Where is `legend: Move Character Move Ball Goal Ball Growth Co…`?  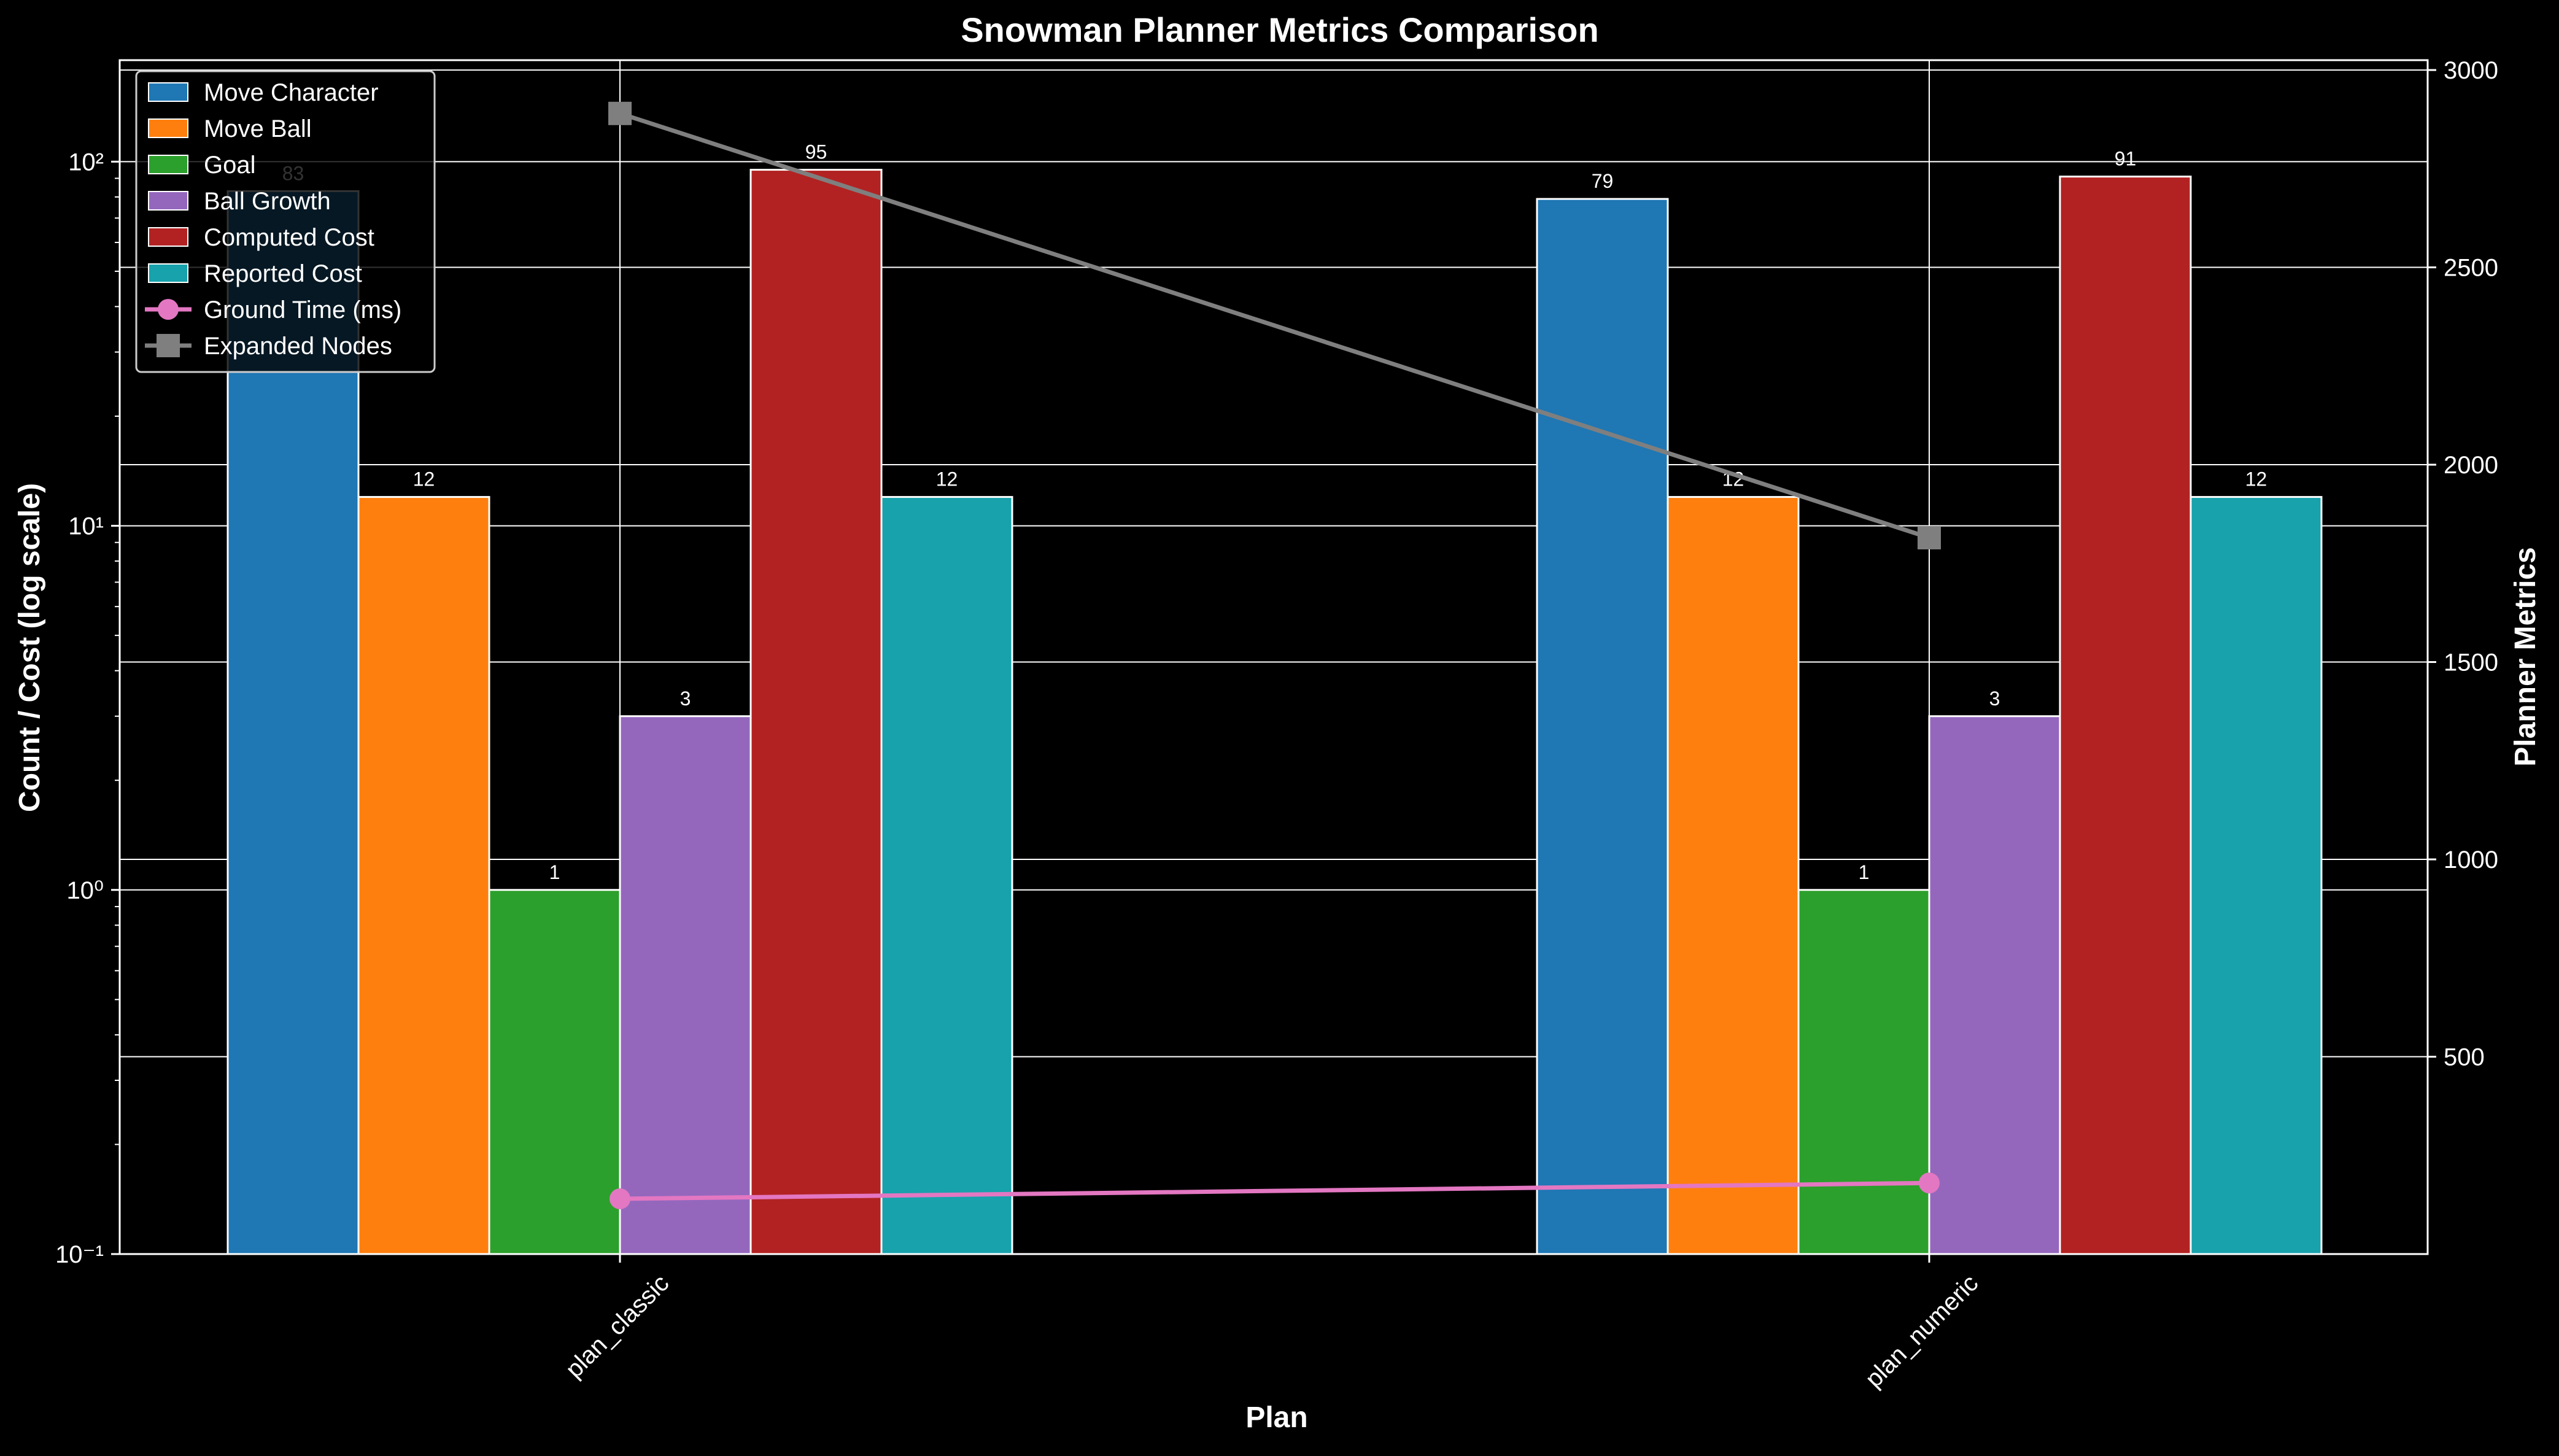
legend: Move Character Move Ball Goal Ball Growth Co… is located at coordinates (285, 221).